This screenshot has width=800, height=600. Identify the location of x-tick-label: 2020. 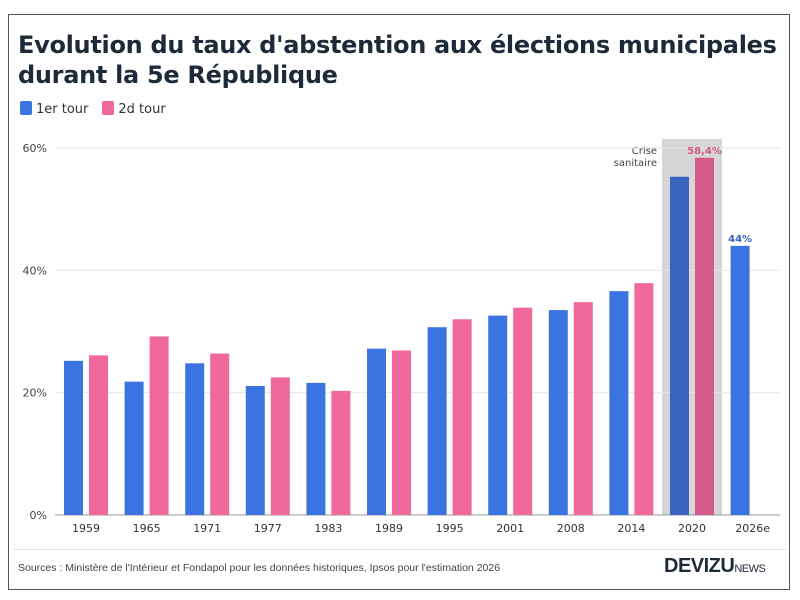
(692, 528).